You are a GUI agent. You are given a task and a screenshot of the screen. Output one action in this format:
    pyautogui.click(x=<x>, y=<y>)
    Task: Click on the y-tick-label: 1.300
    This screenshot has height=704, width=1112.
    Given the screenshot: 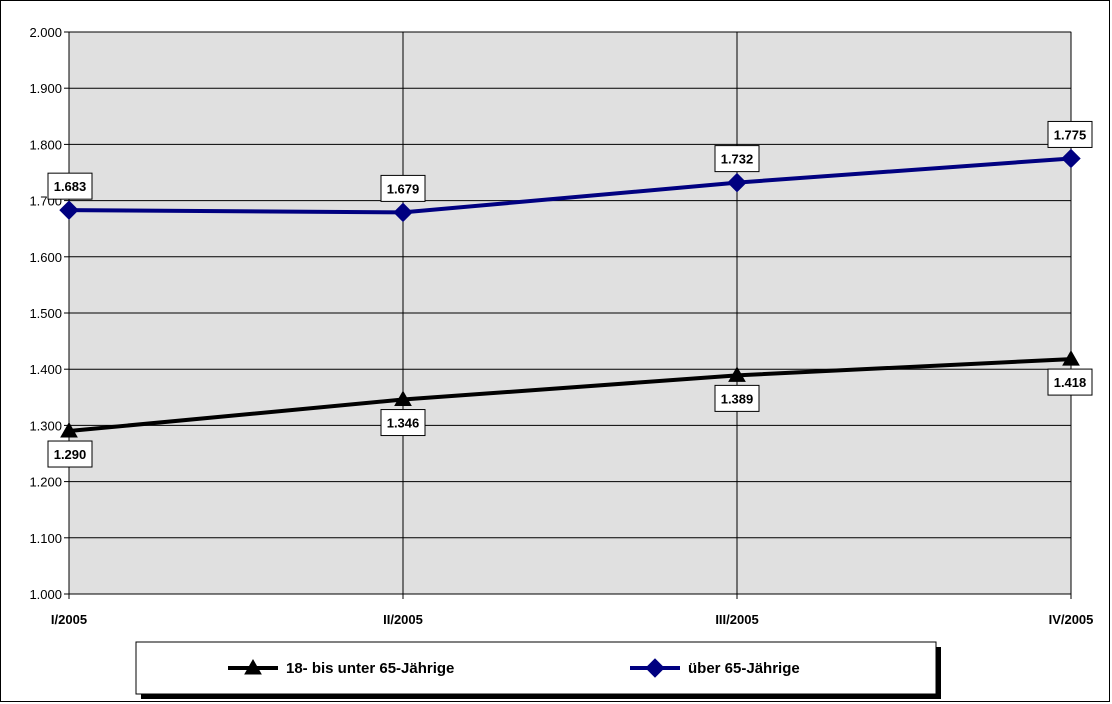 What is the action you would take?
    pyautogui.click(x=45, y=425)
    